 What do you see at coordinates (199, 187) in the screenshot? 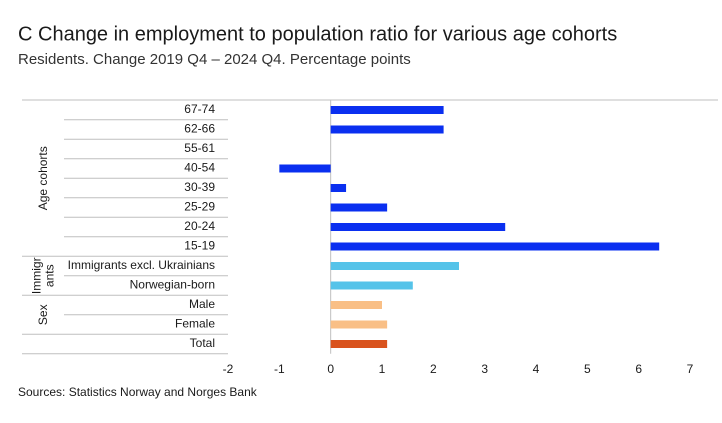
I see `category-label: 30-39` at bounding box center [199, 187].